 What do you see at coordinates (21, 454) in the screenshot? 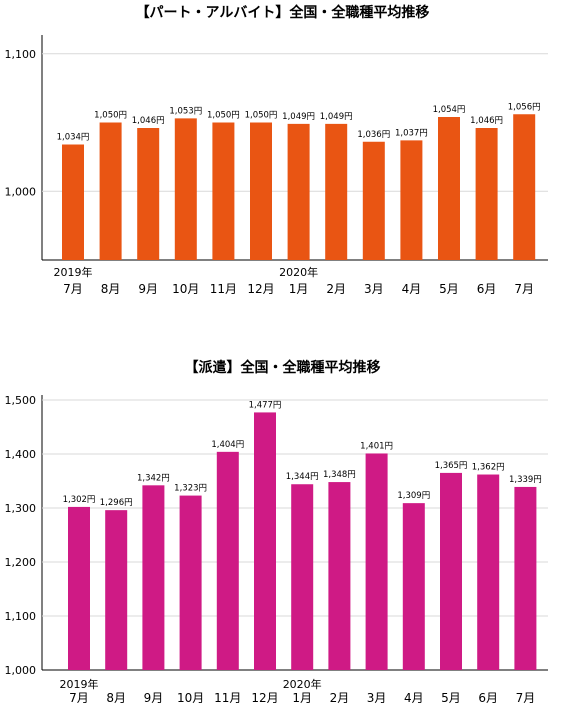
I see `y-tick-label: 1,400` at bounding box center [21, 454].